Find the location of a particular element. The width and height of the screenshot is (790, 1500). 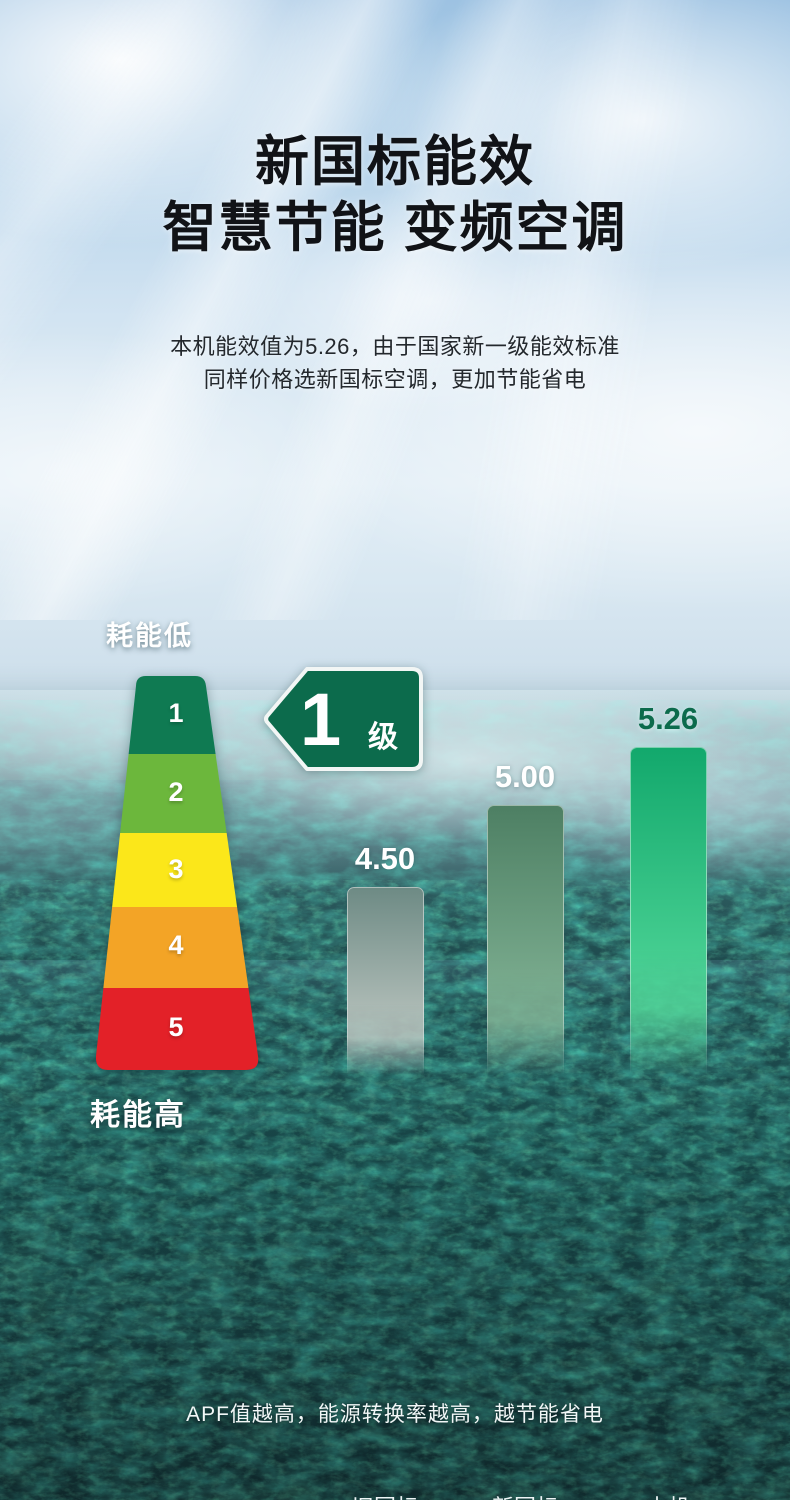

bar-label-1: 新国标 一级能效 is located at coordinates (525, 1496).